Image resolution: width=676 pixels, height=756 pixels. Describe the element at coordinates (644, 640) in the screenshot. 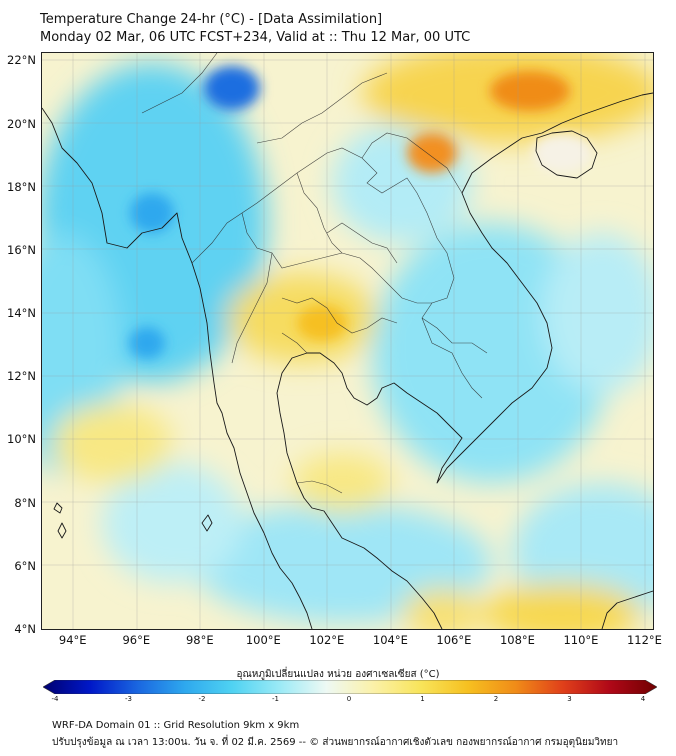

I see `lon-label: 112°E` at that location.